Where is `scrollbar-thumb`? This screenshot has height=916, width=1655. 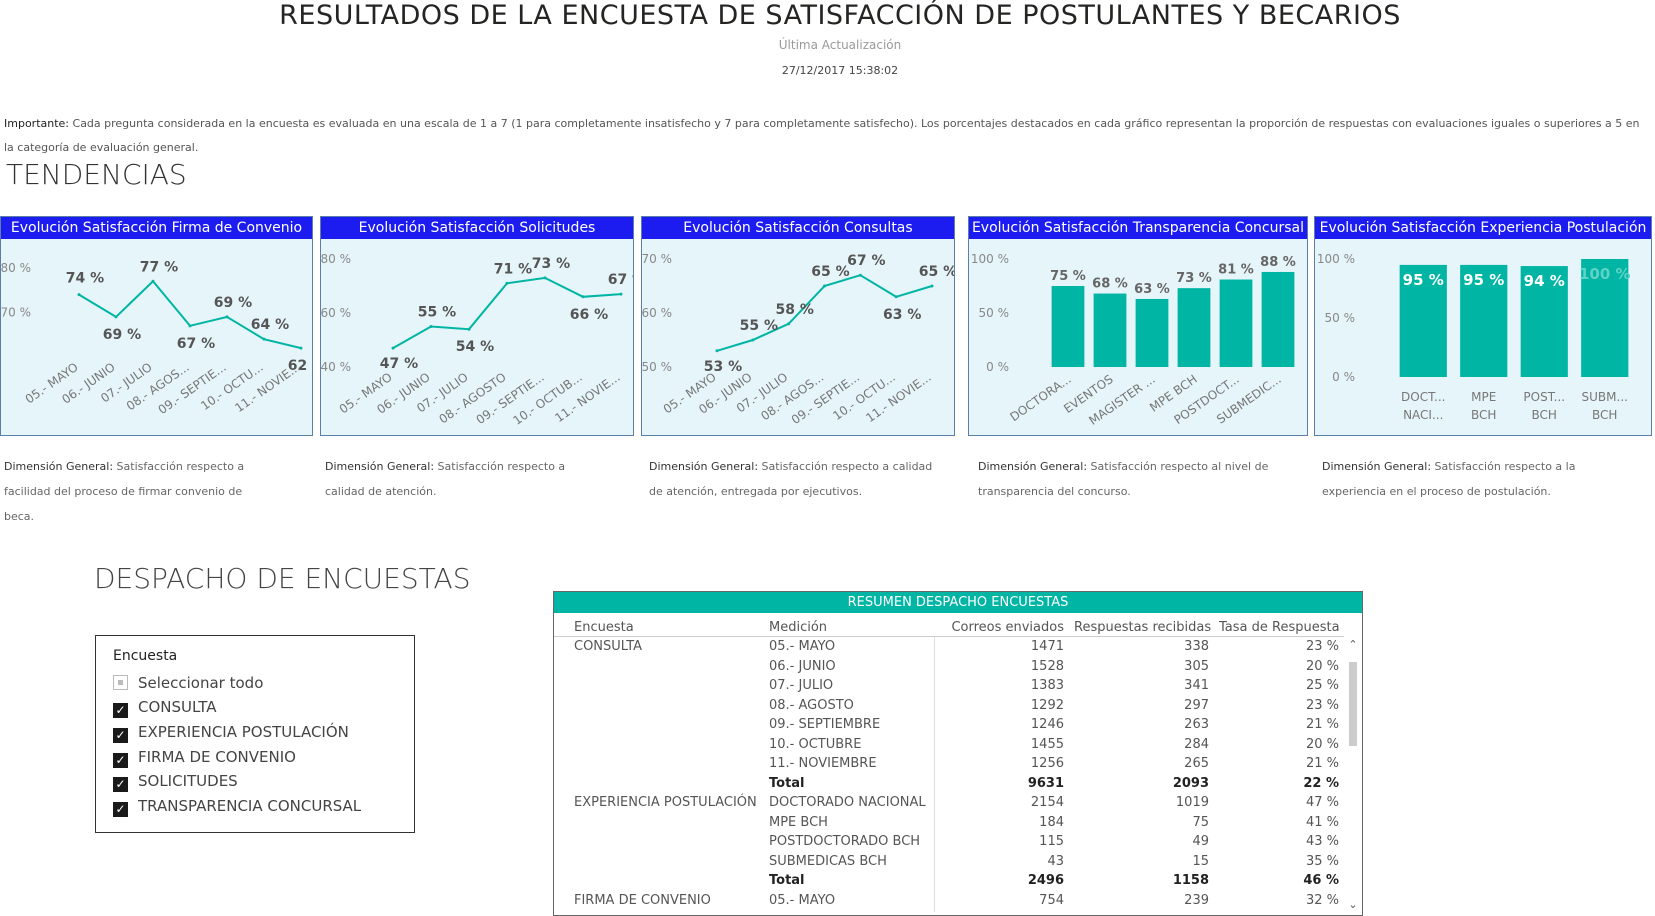
scrollbar-thumb is located at coordinates (1353, 704).